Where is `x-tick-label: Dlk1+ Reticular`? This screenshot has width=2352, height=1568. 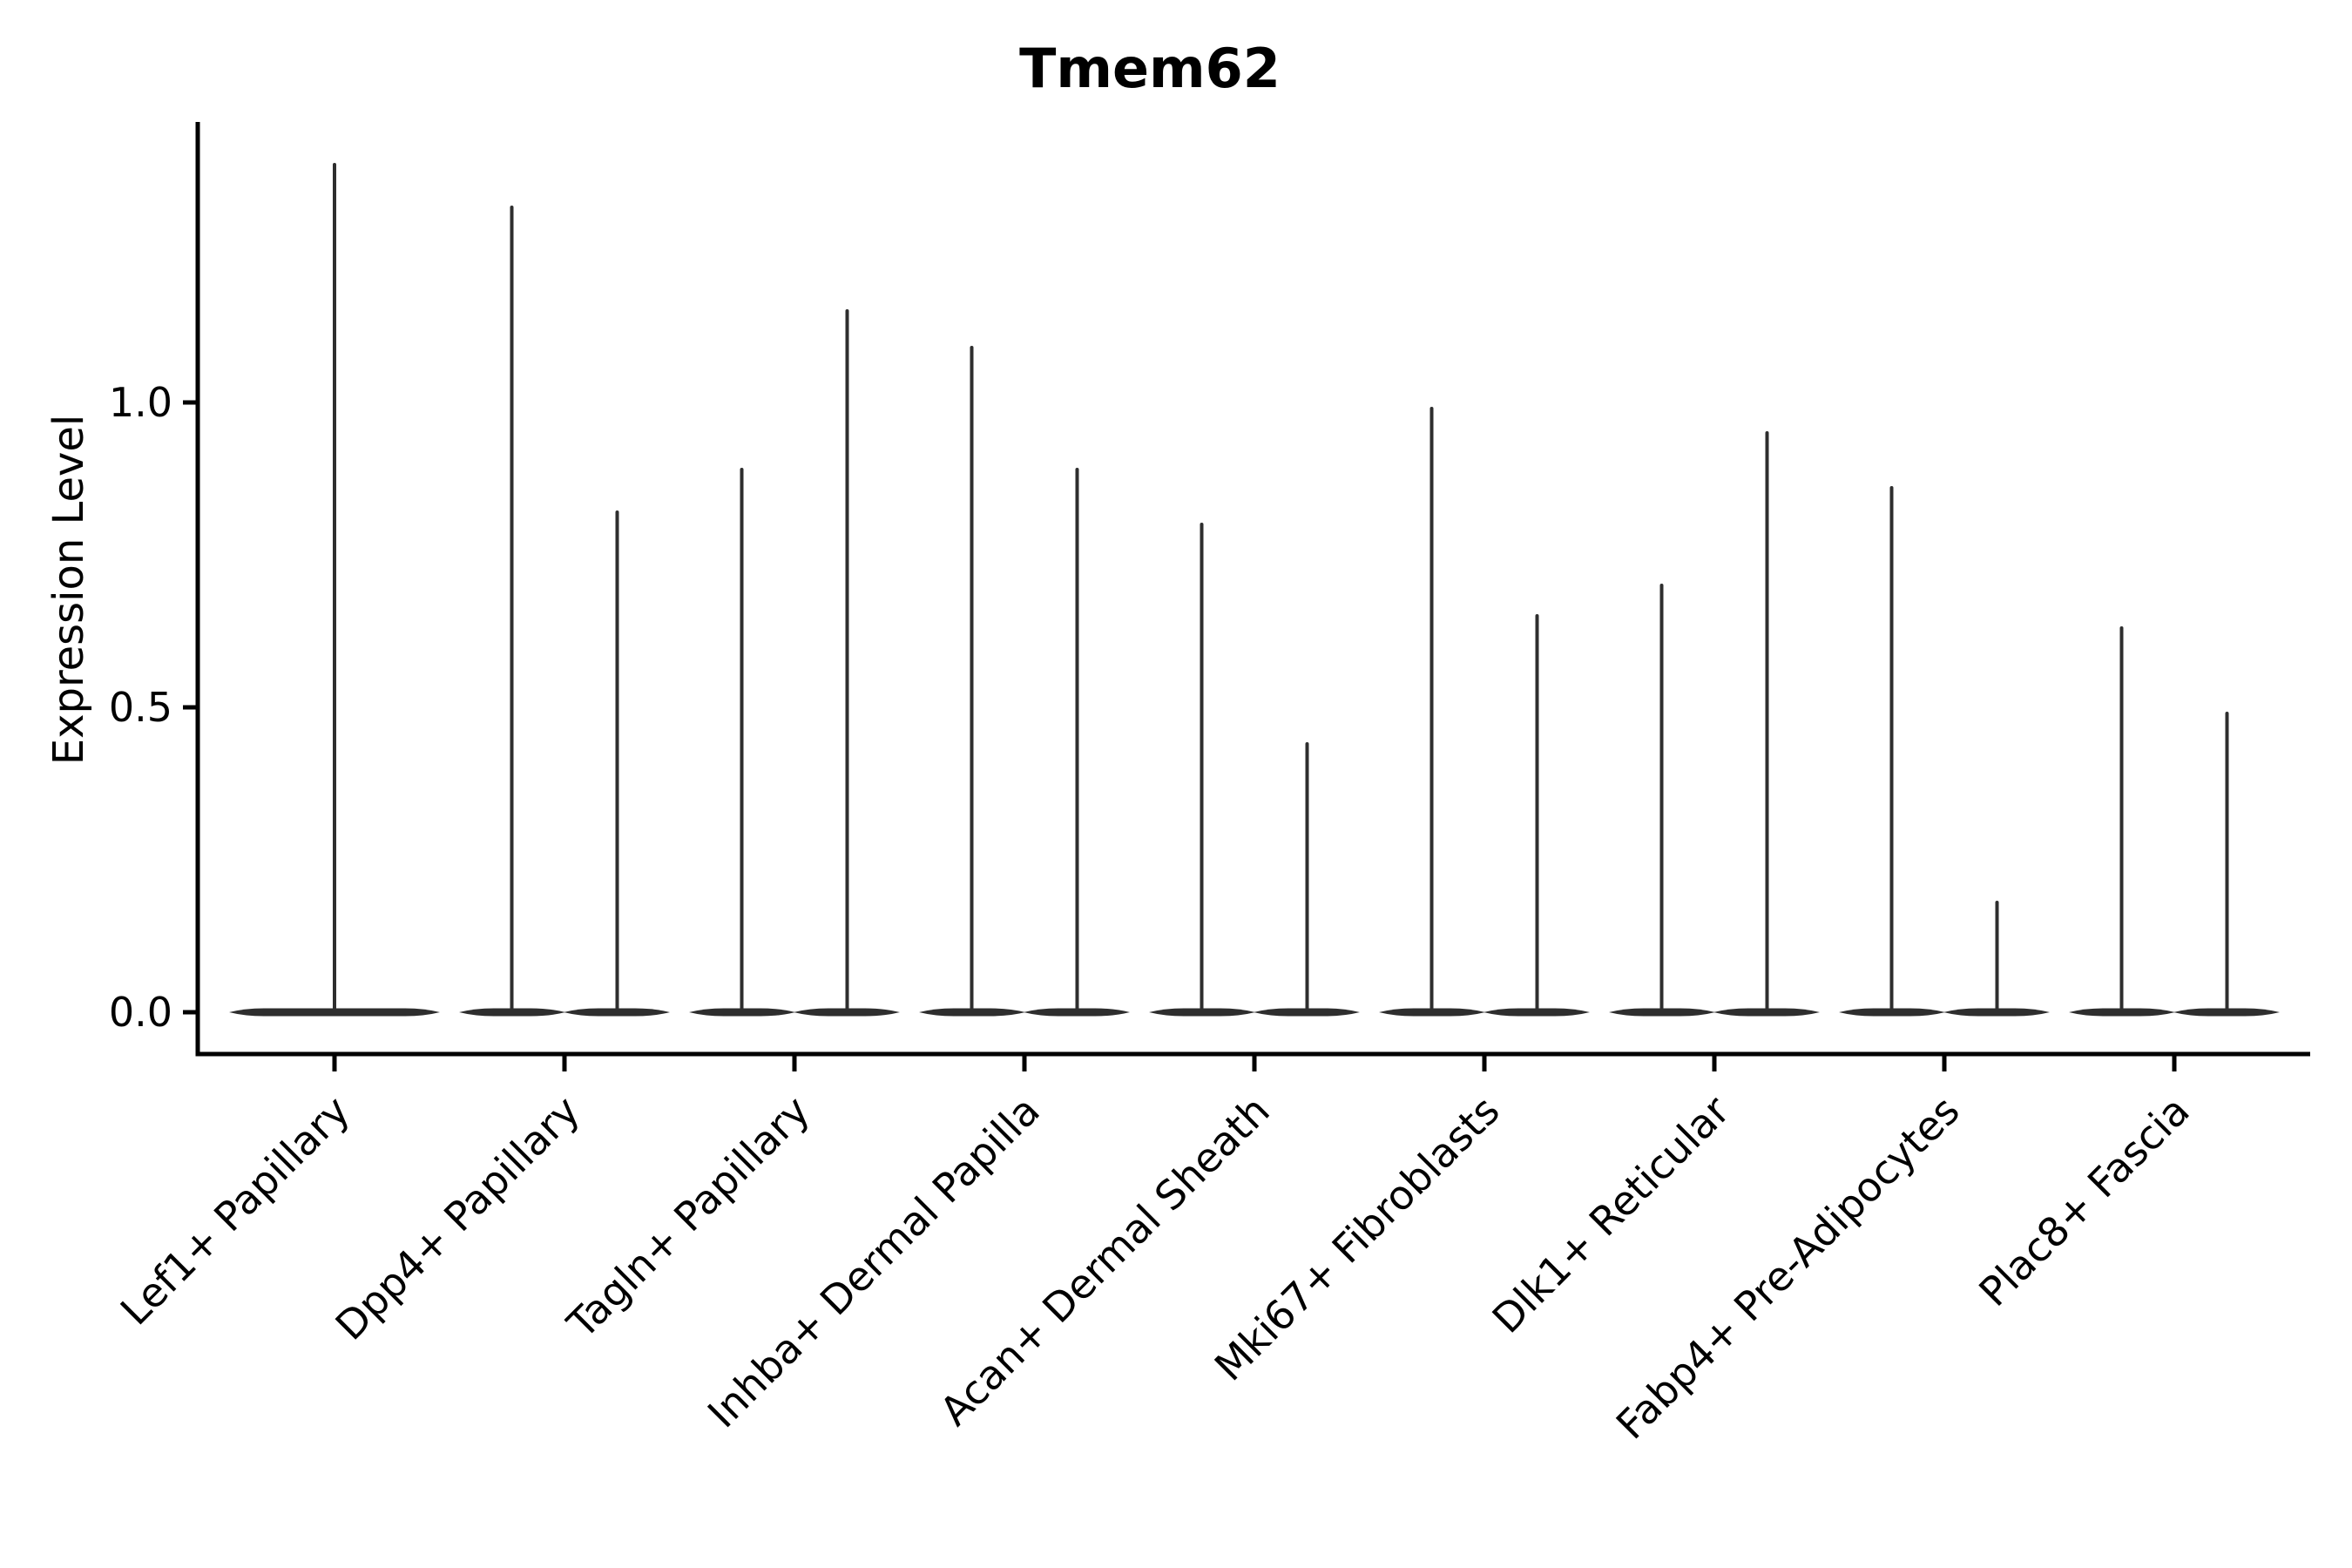 x-tick-label: Dlk1+ Reticular is located at coordinates (1611, 1214).